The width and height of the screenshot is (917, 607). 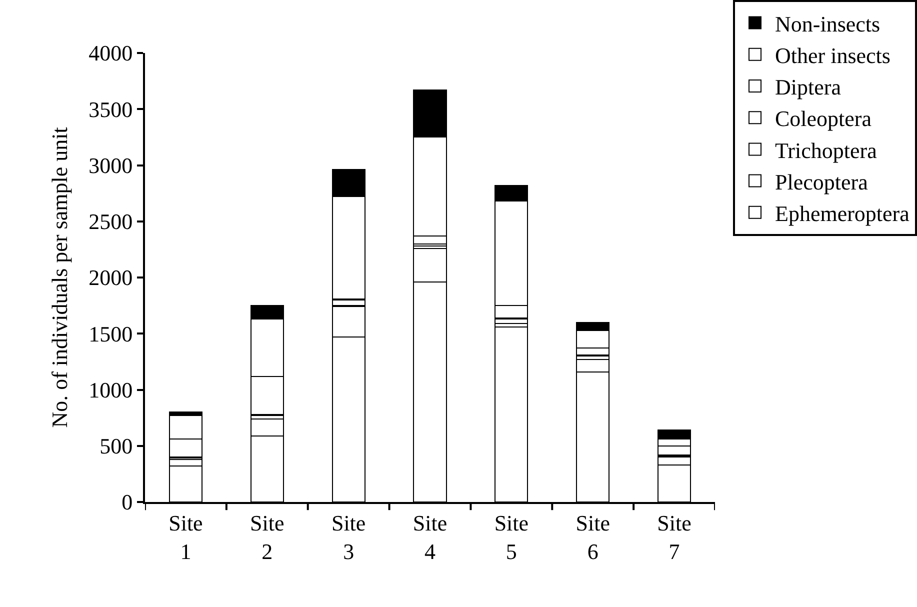 What do you see at coordinates (842, 213) in the screenshot?
I see `legend-label: Ephemeroptera` at bounding box center [842, 213].